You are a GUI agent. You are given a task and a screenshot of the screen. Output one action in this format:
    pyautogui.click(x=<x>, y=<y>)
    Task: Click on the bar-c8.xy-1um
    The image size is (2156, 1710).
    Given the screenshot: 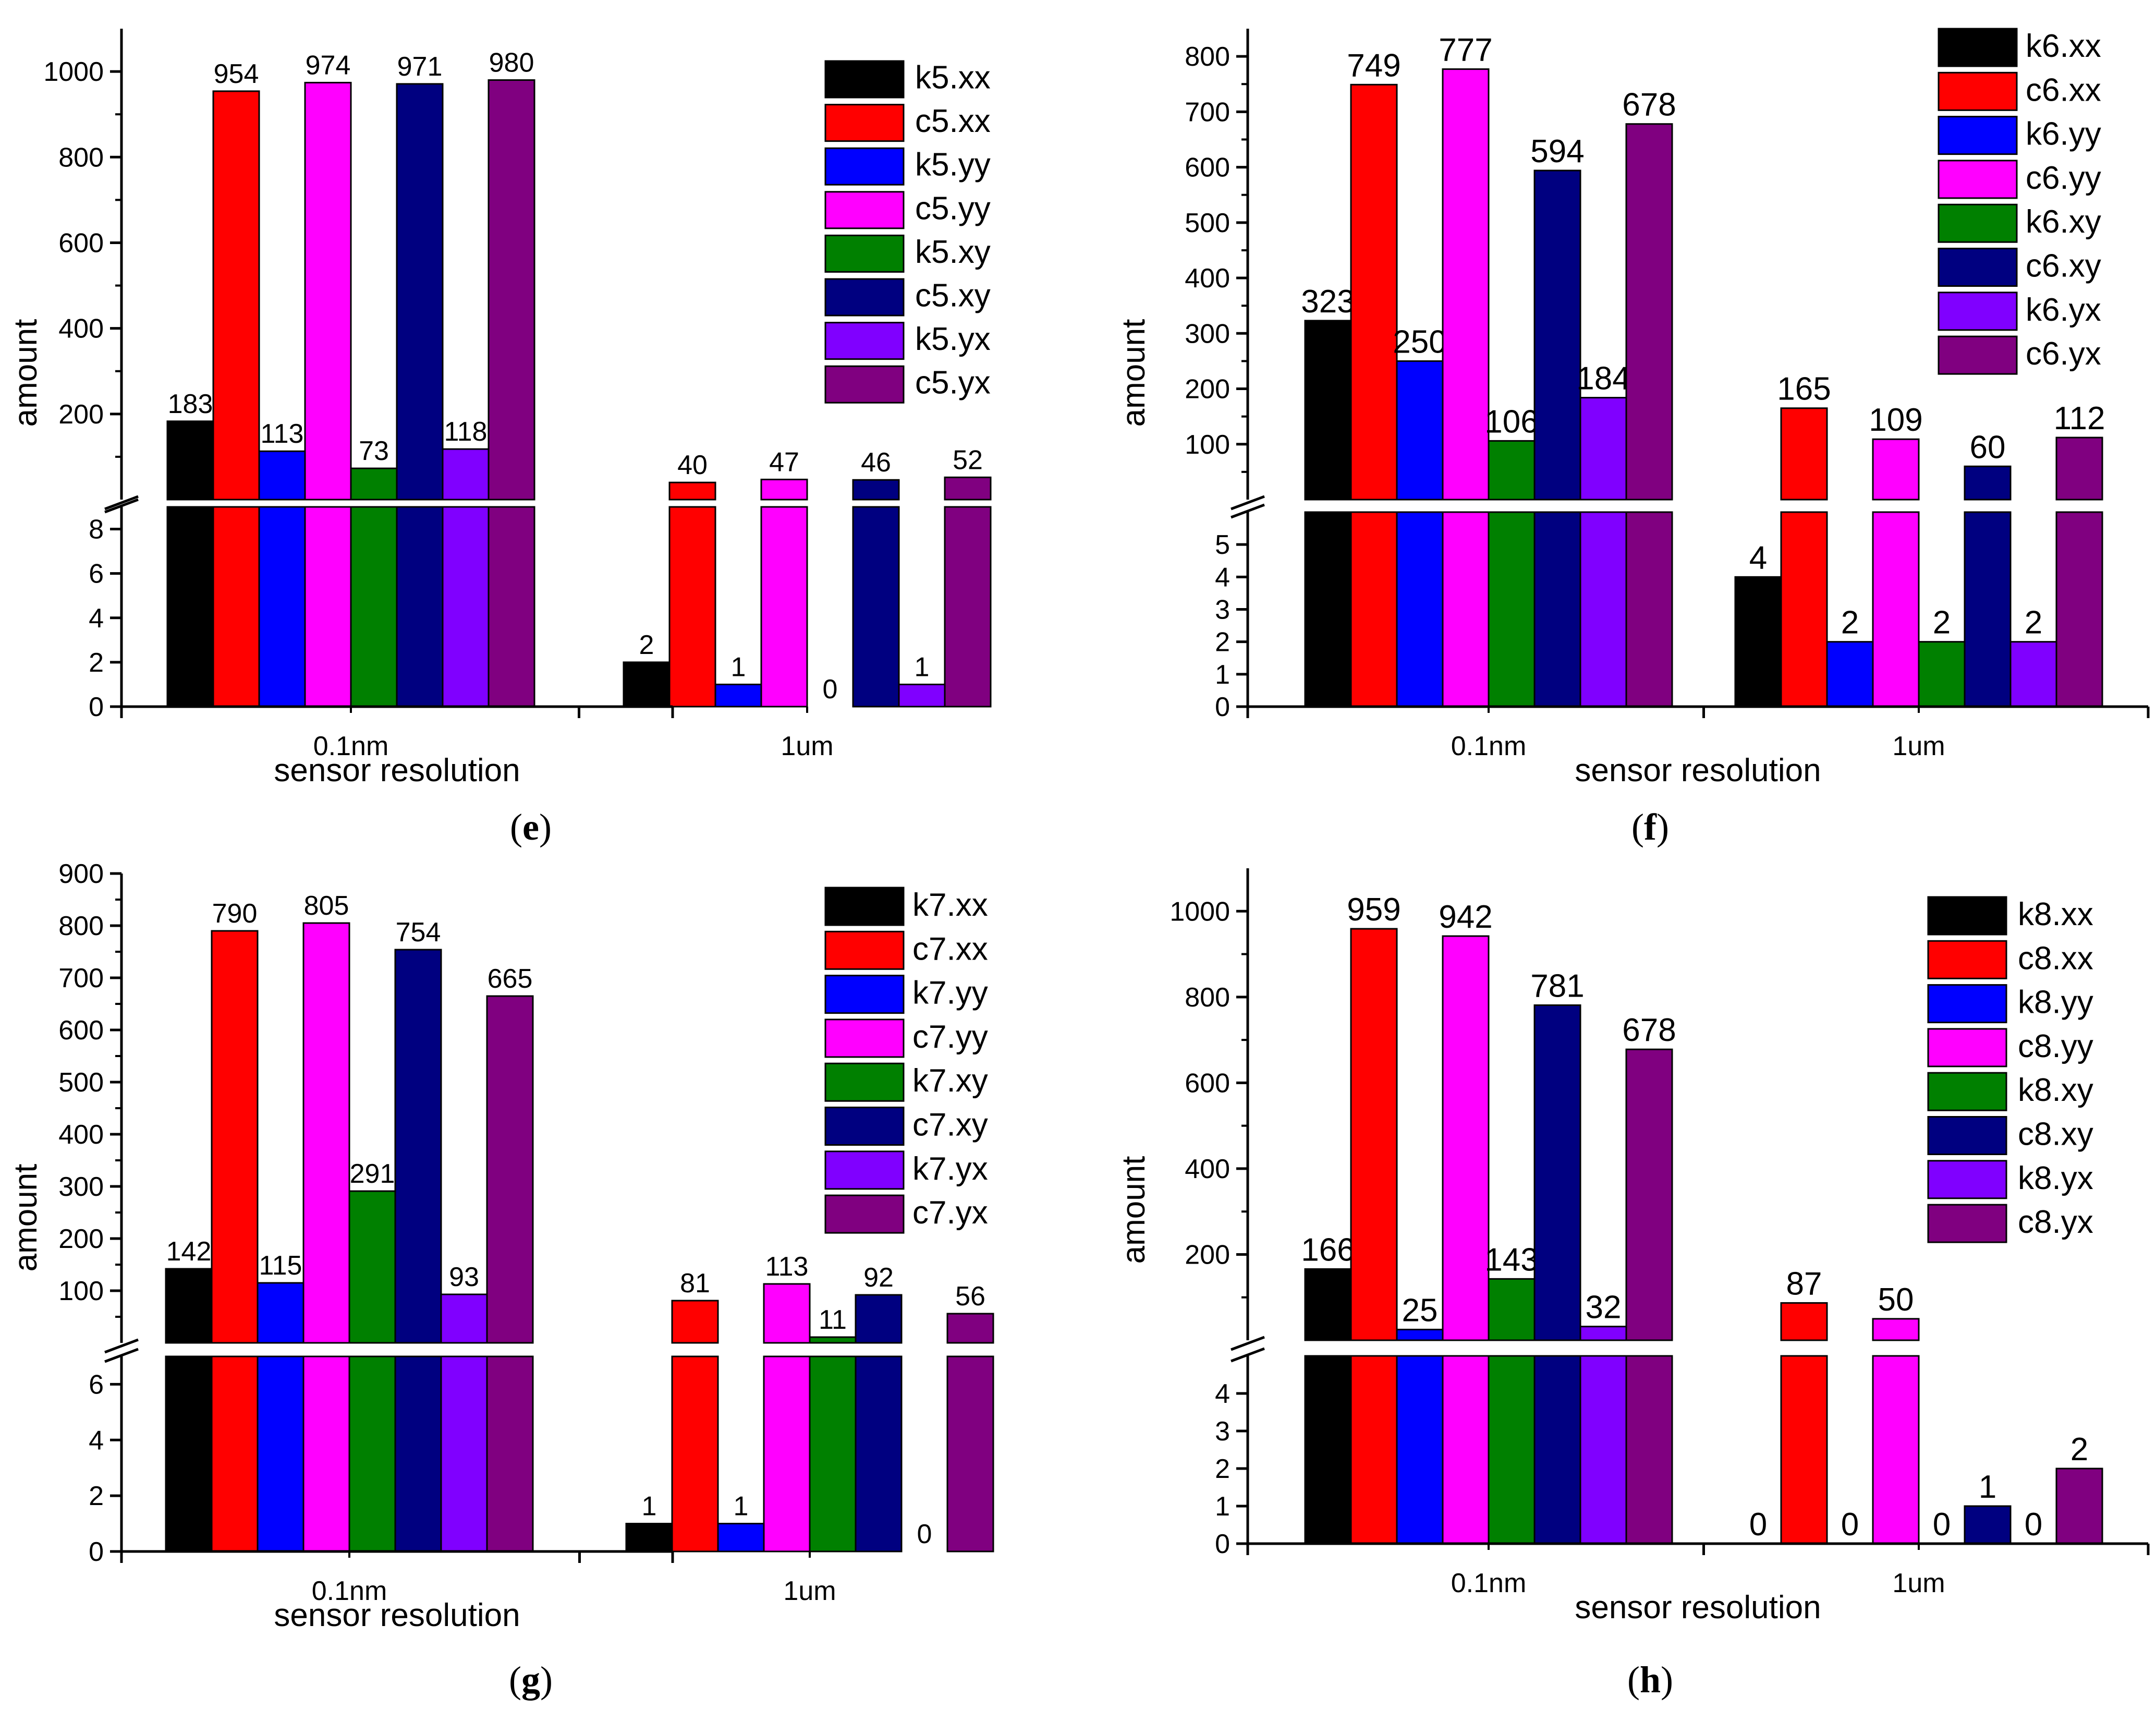 What is the action you would take?
    pyautogui.click(x=1988, y=1525)
    